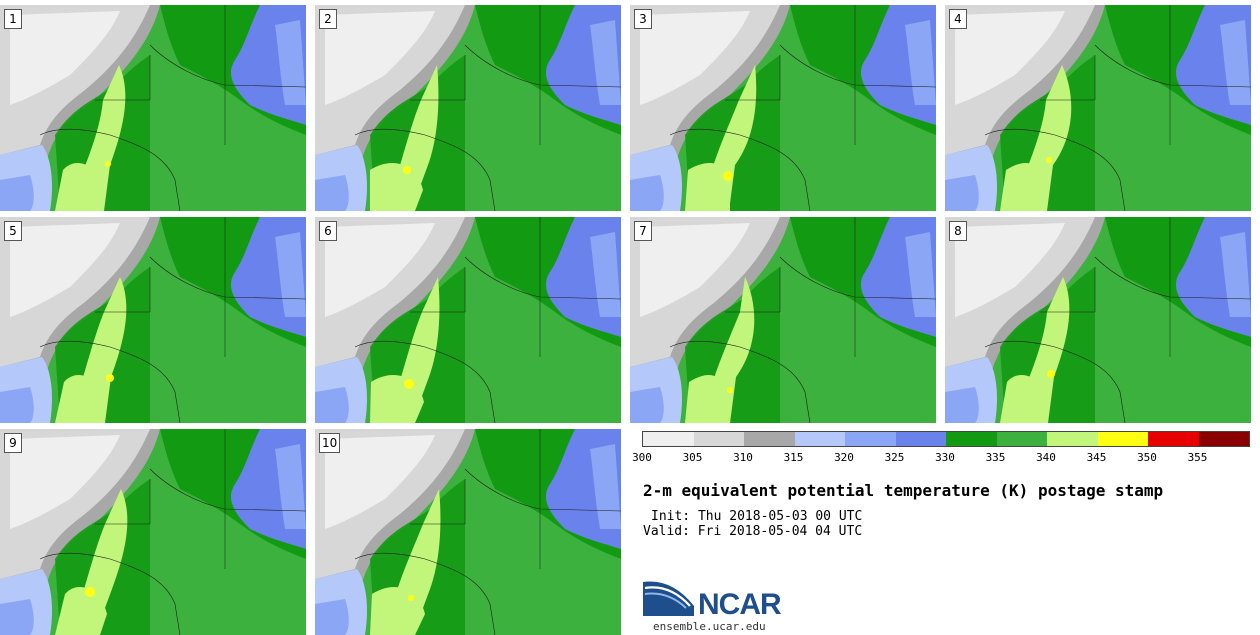 The image size is (1260, 635). I want to click on valid-time: Valid: Fri 2018-05-04 04 UTC, so click(753, 531).